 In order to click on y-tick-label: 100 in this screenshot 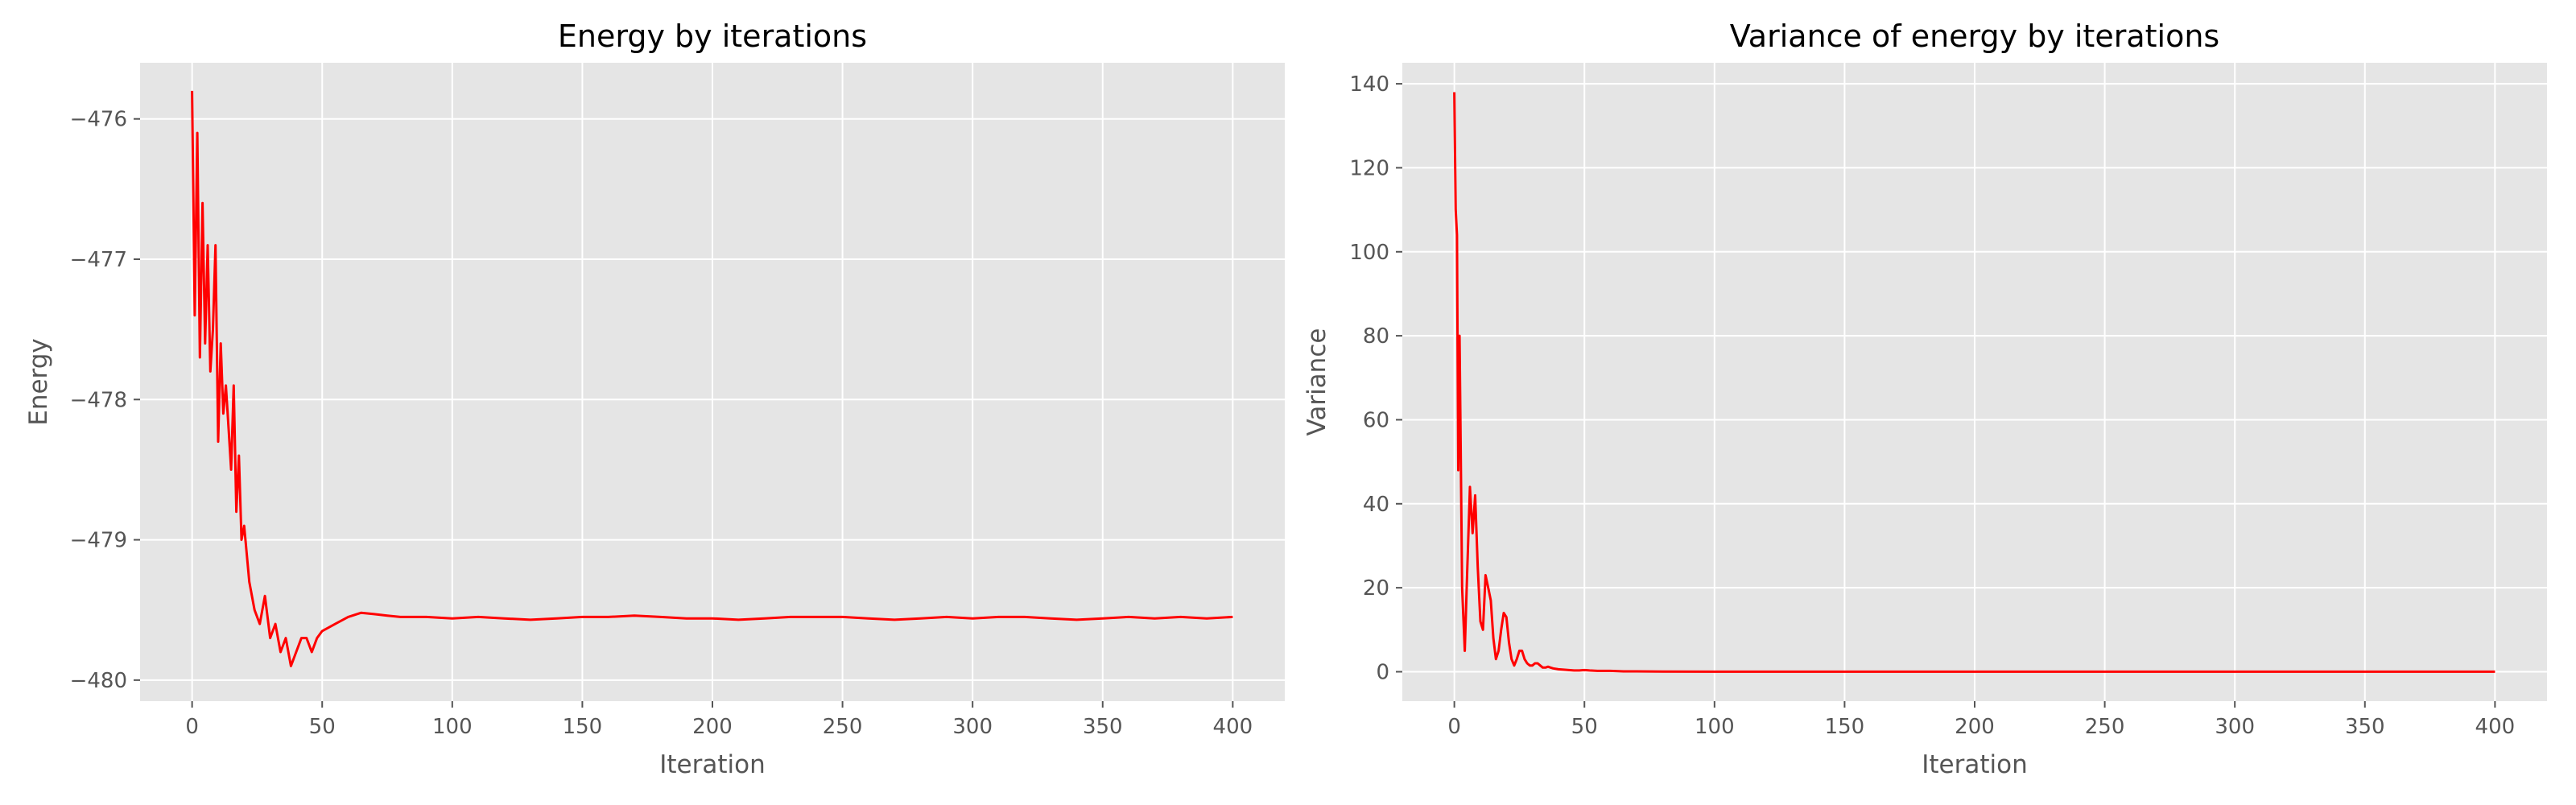, I will do `click(1369, 253)`.